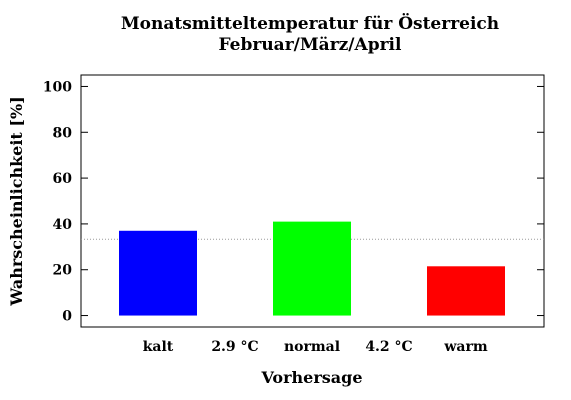 The width and height of the screenshot is (571, 400). I want to click on chart-subtitle: Februar/März/April, so click(310, 45).